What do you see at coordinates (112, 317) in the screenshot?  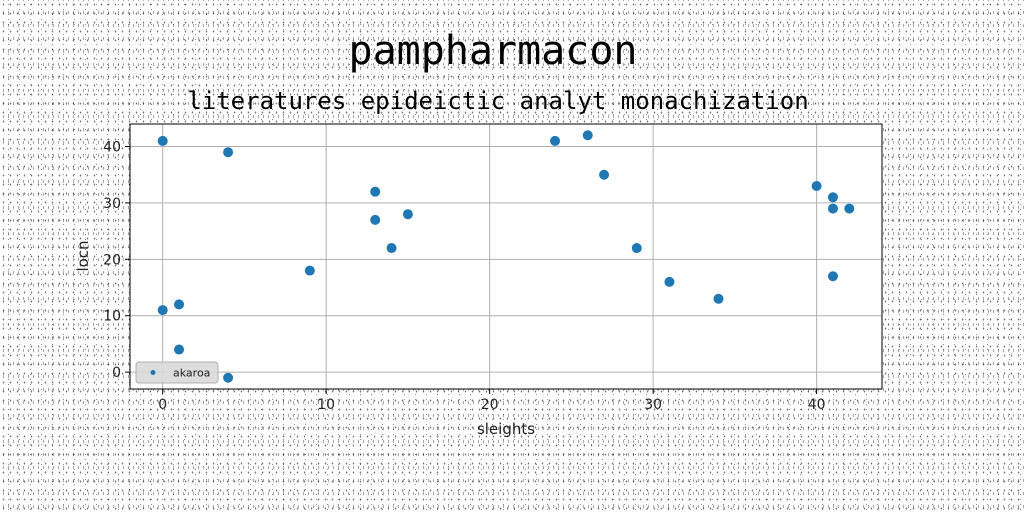 I see `y-tick-label: 10` at bounding box center [112, 317].